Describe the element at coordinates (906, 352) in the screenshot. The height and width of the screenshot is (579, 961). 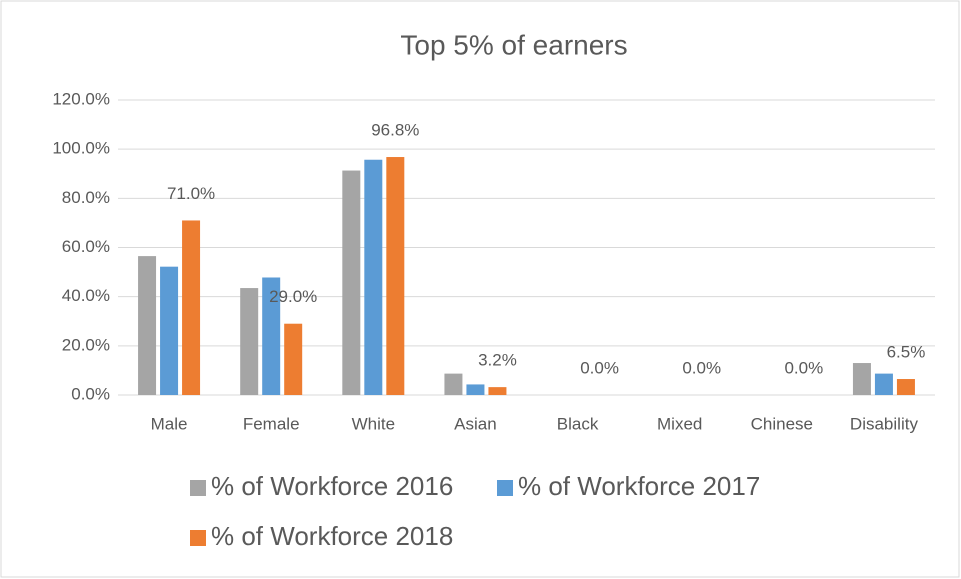
I see `data-label: 6.5%` at that location.